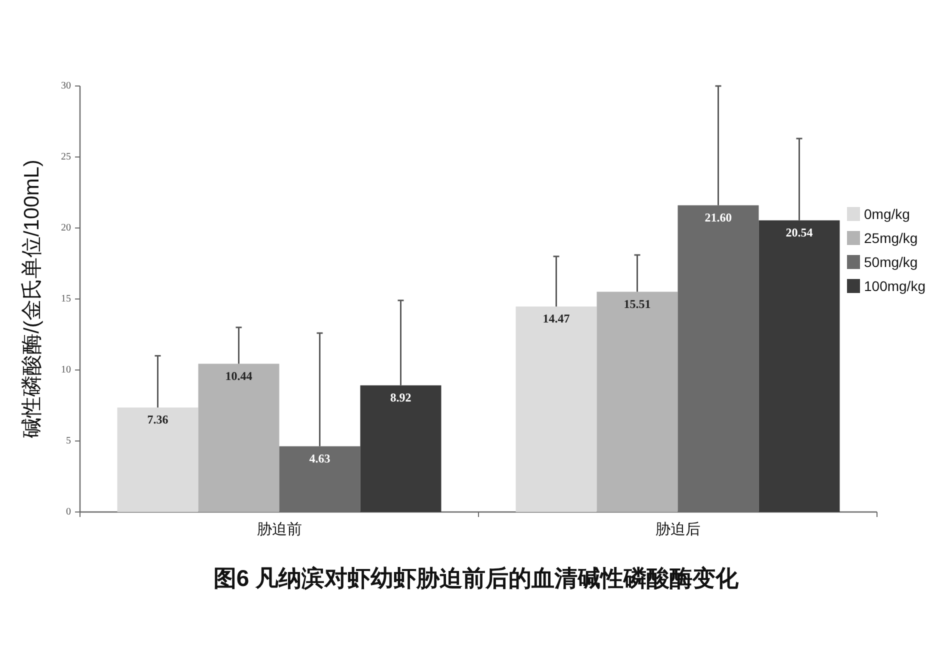 This screenshot has width=951, height=671. What do you see at coordinates (799, 232) in the screenshot?
I see `data-label: 20.54` at bounding box center [799, 232].